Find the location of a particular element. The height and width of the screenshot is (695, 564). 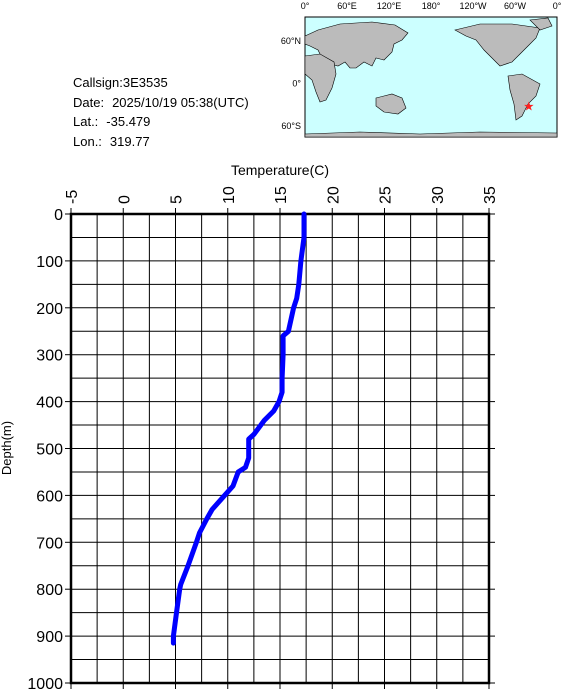

x-tick-label: 5 is located at coordinates (177, 199).